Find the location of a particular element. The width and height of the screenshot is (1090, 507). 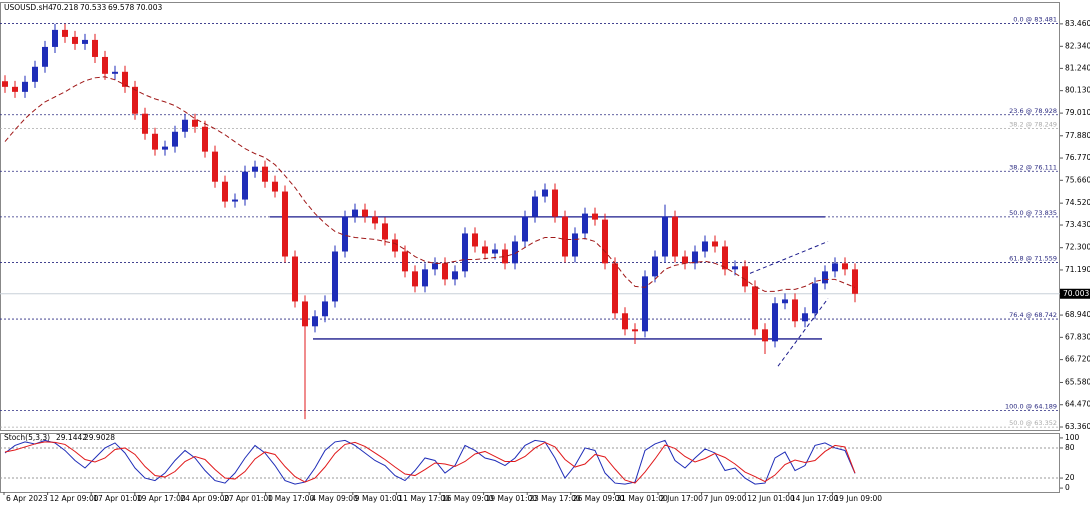

fib-label: 0.0 @ 83.481 is located at coordinates (1035, 19).